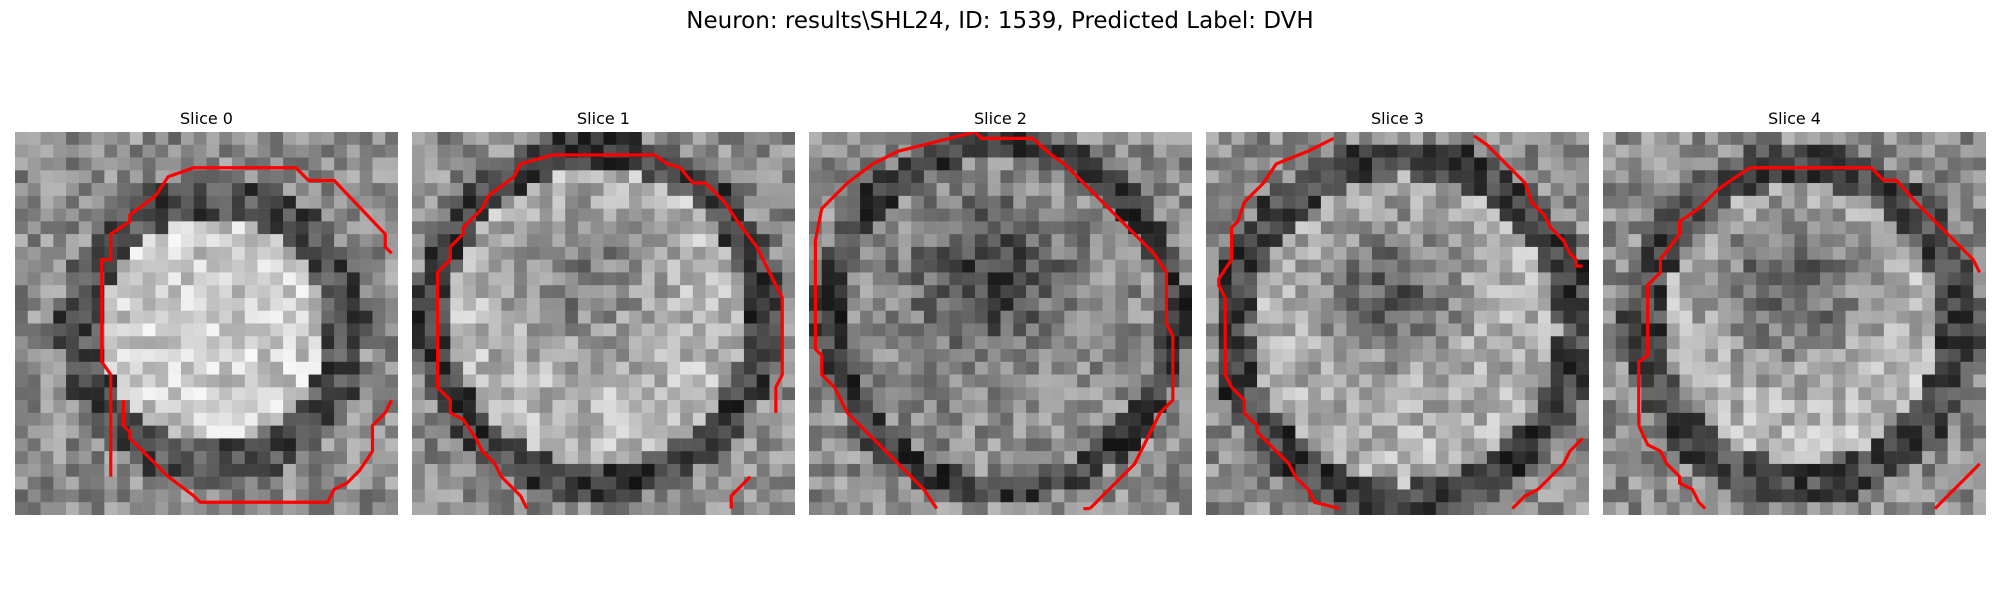  Describe the element at coordinates (1397, 118) in the screenshot. I see `slice-title-3: Slice 3` at that location.